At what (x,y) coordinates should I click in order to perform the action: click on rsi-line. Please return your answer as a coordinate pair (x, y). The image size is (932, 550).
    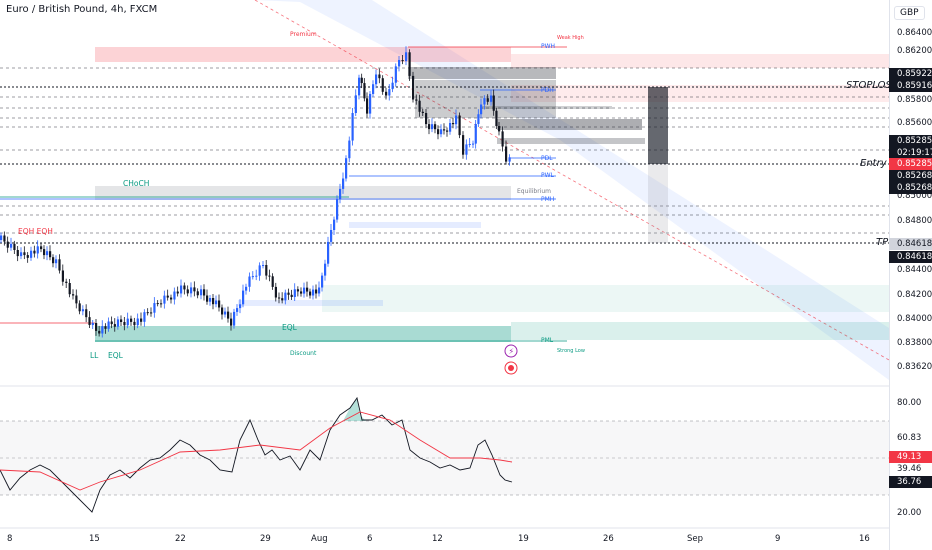
    Looking at the image, I should click on (256, 454).